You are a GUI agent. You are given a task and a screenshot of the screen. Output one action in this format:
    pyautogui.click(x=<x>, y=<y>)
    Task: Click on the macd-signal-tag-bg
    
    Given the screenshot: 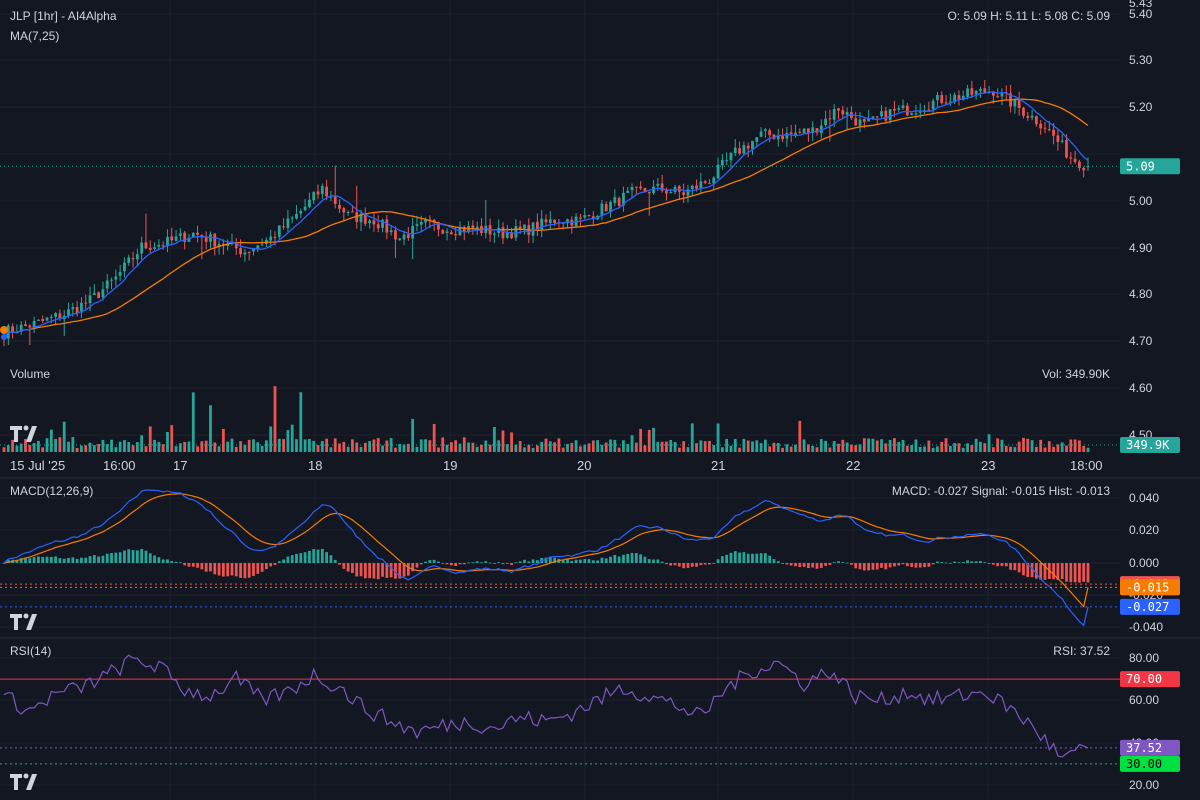 What is the action you would take?
    pyautogui.click(x=1150, y=587)
    